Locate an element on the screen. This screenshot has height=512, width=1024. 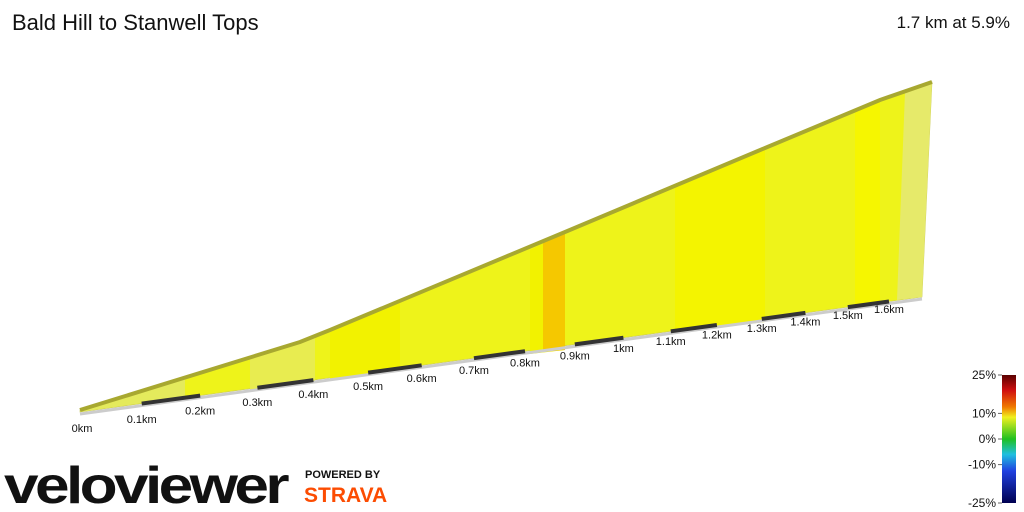
distance-label: 1.2km is located at coordinates (717, 335).